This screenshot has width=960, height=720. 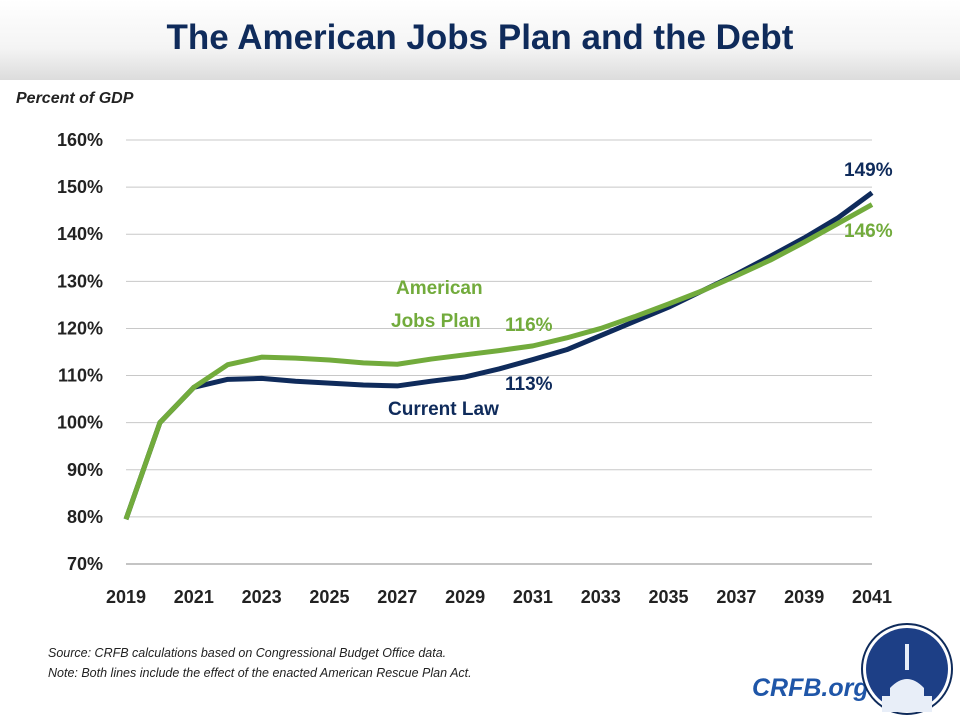 What do you see at coordinates (868, 170) in the screenshot?
I see `data-label-cl-2041: 149%` at bounding box center [868, 170].